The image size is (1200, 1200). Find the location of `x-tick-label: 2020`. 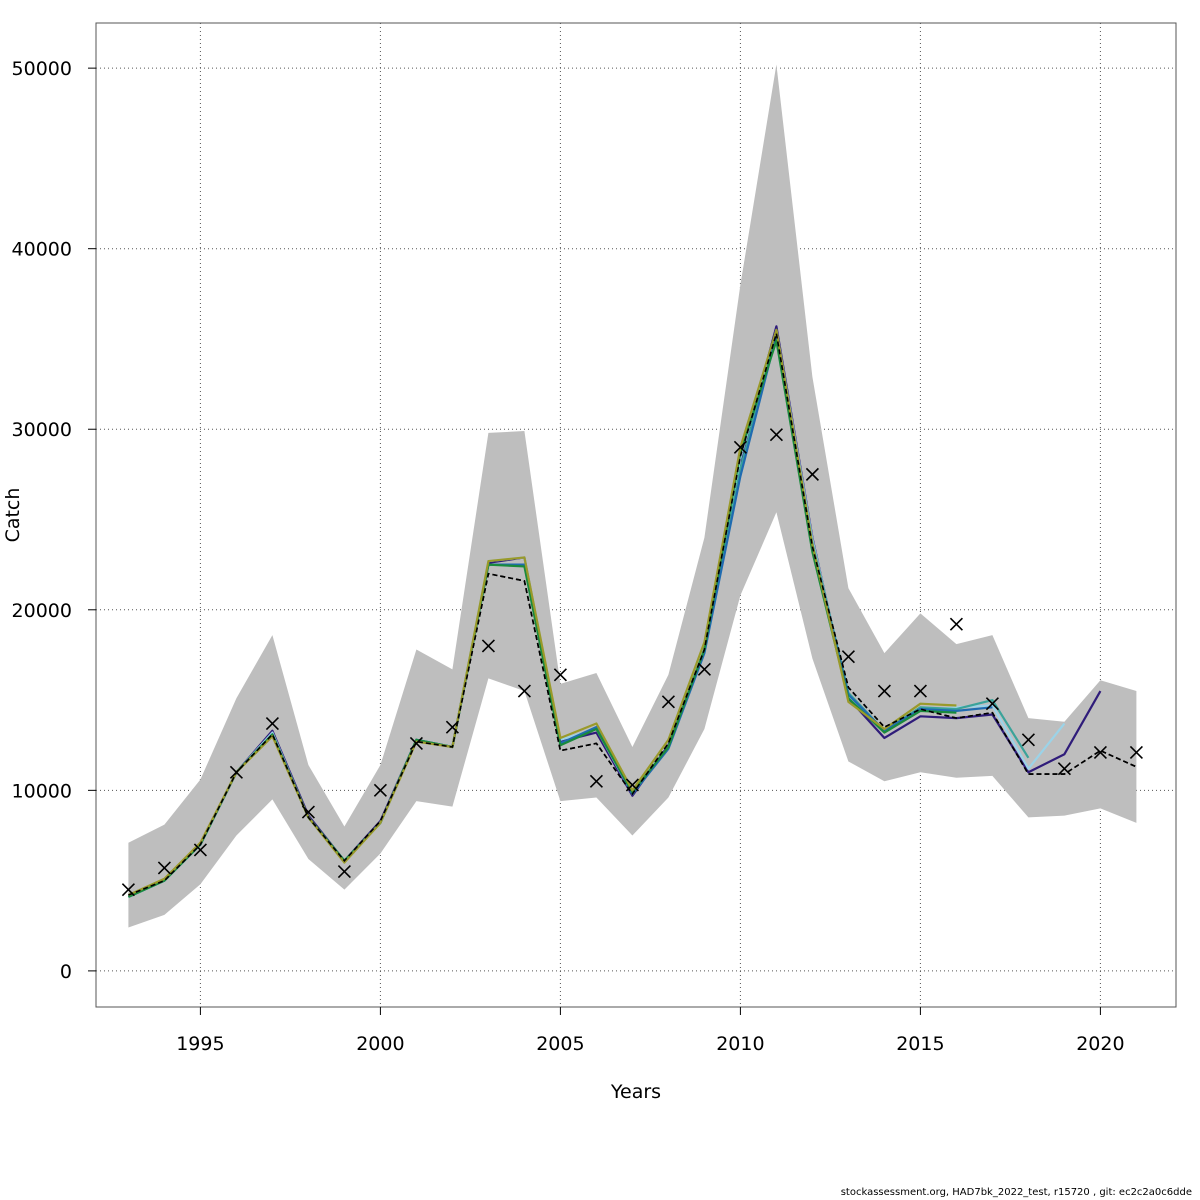

x-tick-label: 2020 is located at coordinates (1100, 1044).